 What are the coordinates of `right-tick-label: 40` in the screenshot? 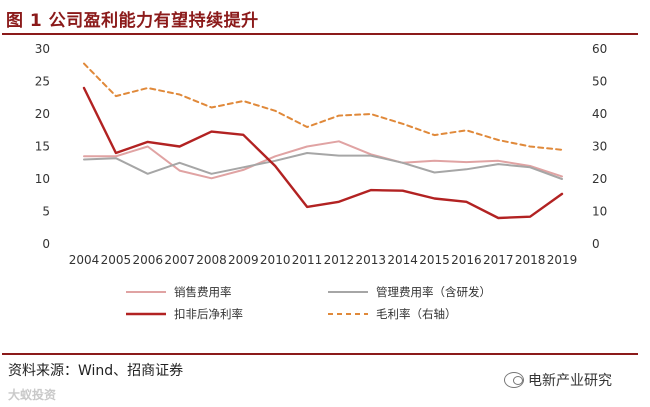 It's located at (599, 114).